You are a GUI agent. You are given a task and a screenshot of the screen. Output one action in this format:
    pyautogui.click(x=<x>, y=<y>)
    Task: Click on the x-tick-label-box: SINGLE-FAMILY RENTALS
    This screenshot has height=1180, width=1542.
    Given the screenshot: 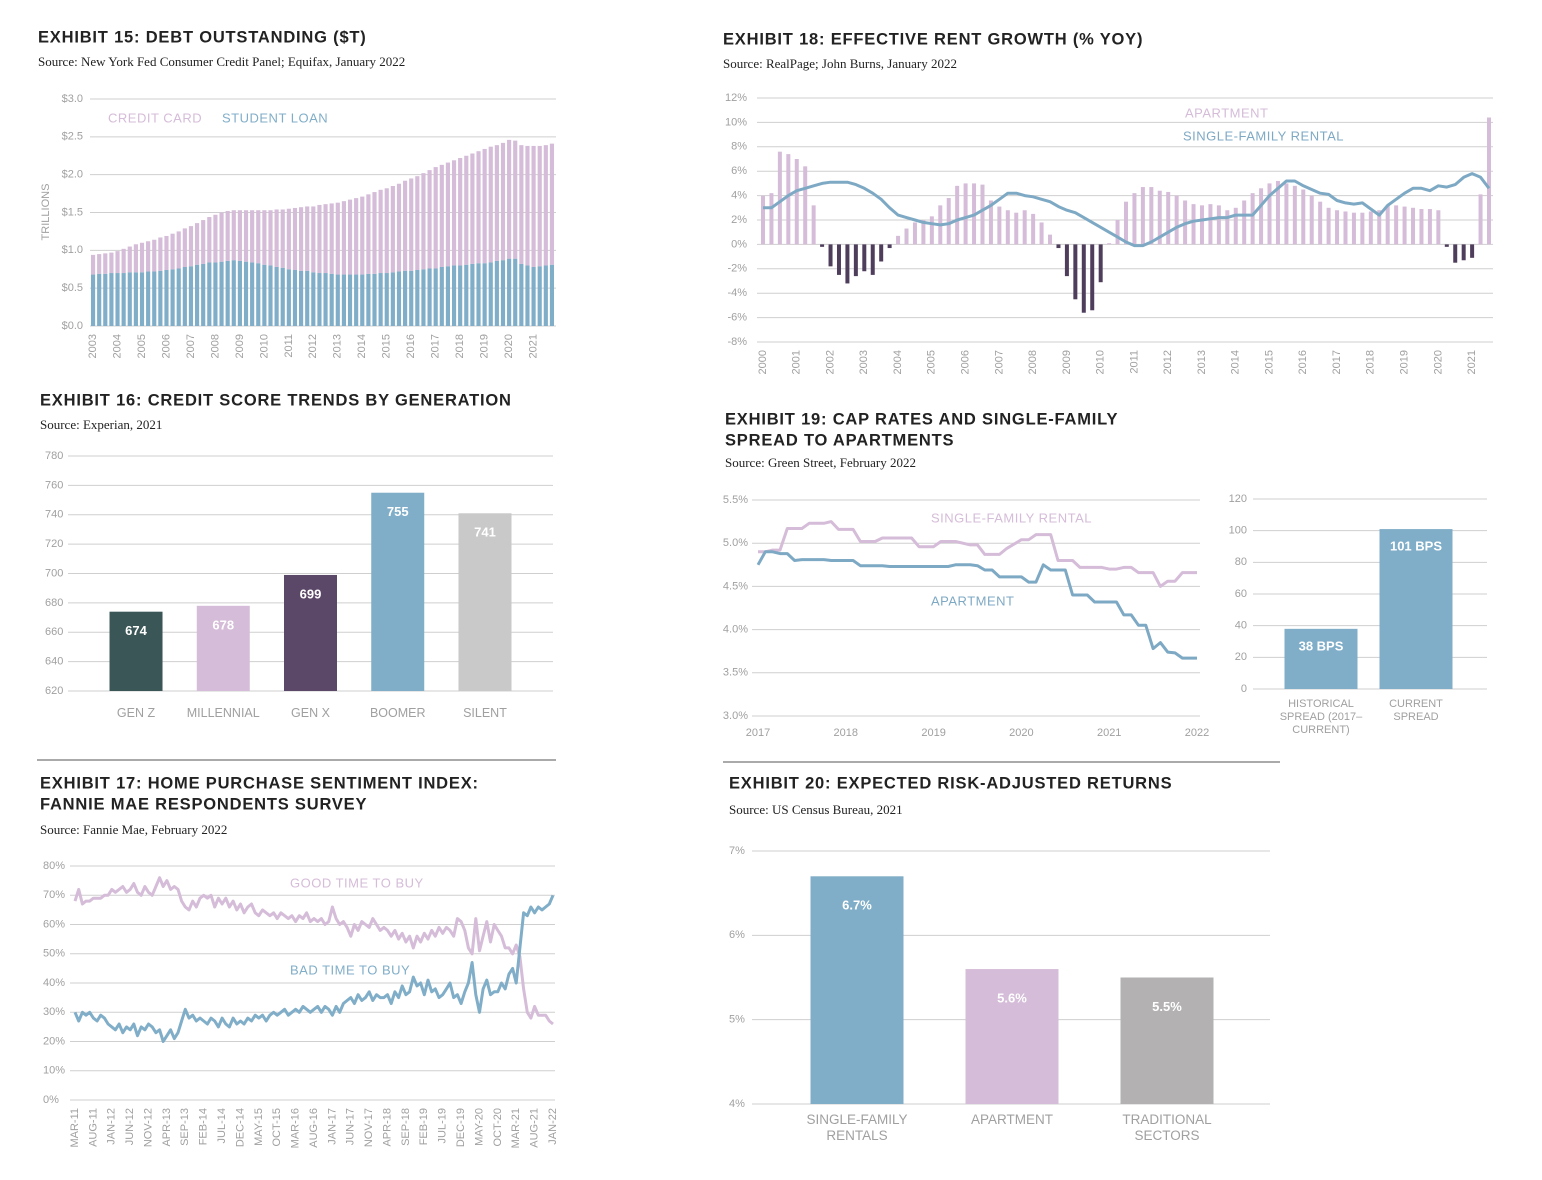 What is the action you would take?
    pyautogui.click(x=857, y=1128)
    